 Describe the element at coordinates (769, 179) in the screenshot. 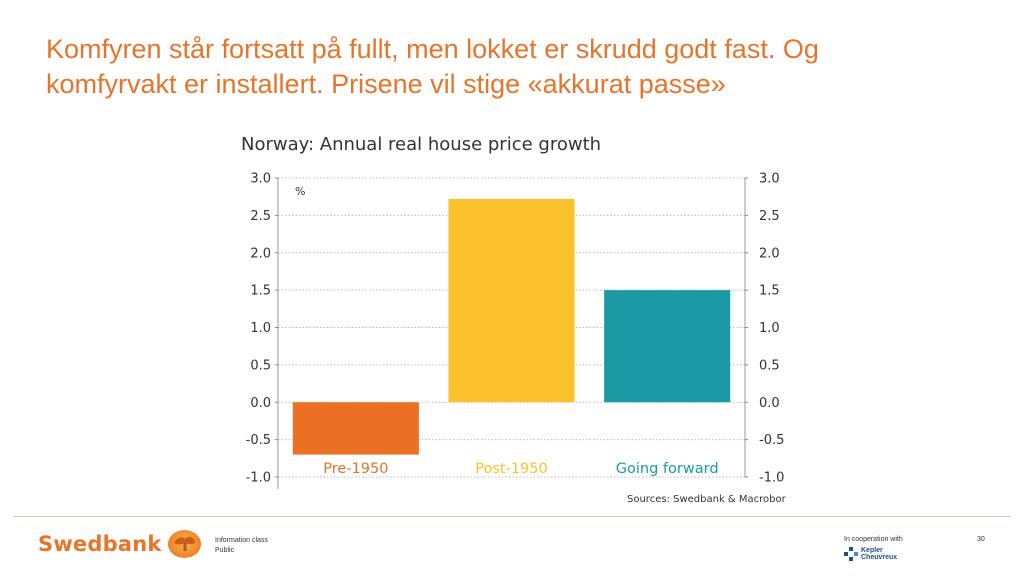

I see `y-tick-label-right: 3.0` at that location.